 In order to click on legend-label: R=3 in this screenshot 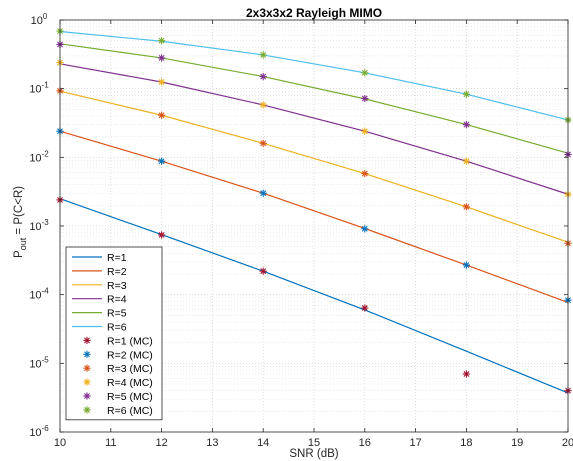, I will do `click(117, 286)`.